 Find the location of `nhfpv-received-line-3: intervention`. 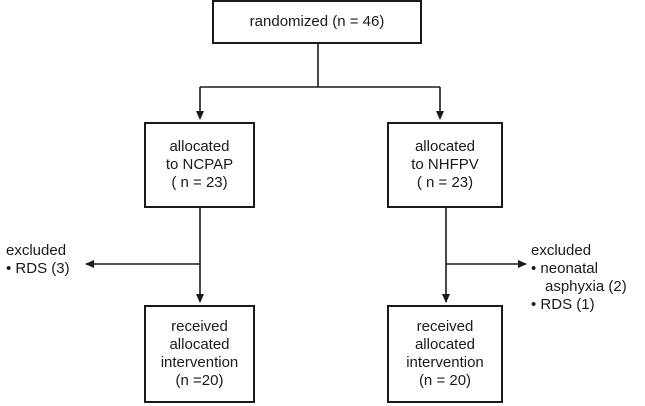

nhfpv-received-line-3: intervention is located at coordinates (445, 362).